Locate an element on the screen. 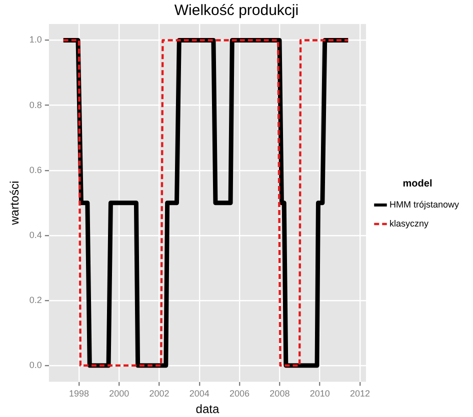  x-axis-title: data is located at coordinates (208, 409).